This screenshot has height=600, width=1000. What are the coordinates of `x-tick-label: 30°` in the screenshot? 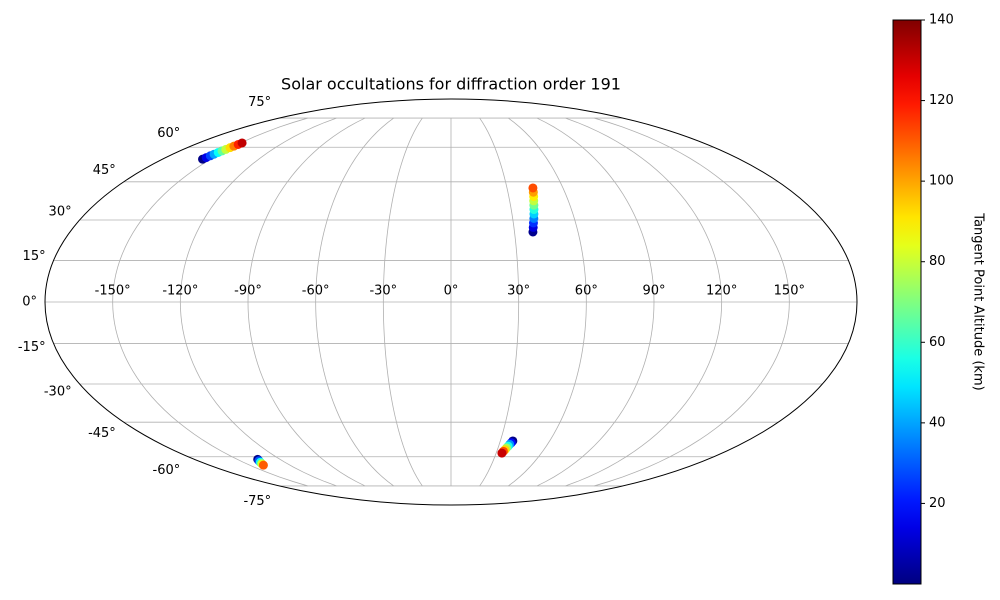 It's located at (518, 291).